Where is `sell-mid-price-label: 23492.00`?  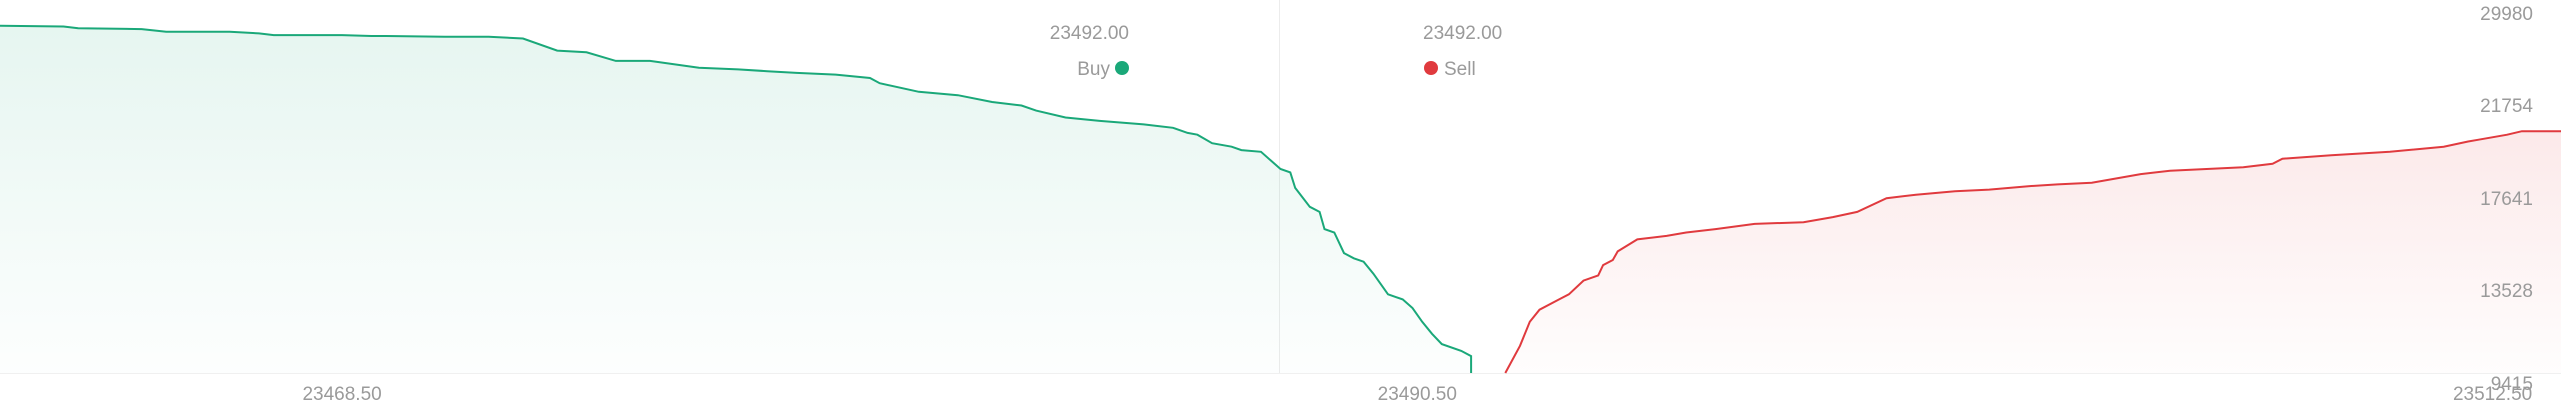
sell-mid-price-label: 23492.00 is located at coordinates (1462, 33).